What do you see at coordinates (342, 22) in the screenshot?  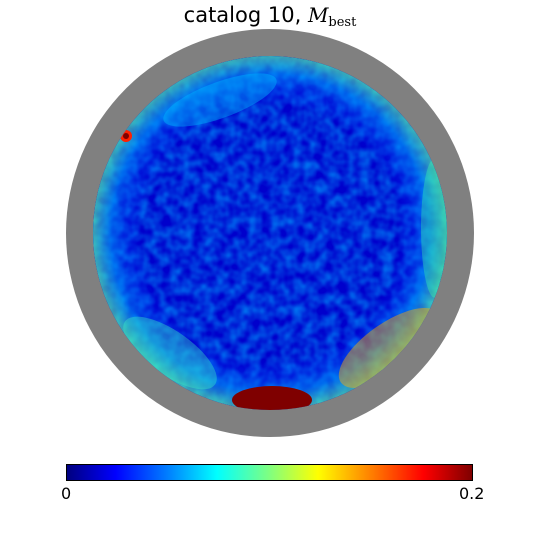 I see `title-subscript: best` at bounding box center [342, 22].